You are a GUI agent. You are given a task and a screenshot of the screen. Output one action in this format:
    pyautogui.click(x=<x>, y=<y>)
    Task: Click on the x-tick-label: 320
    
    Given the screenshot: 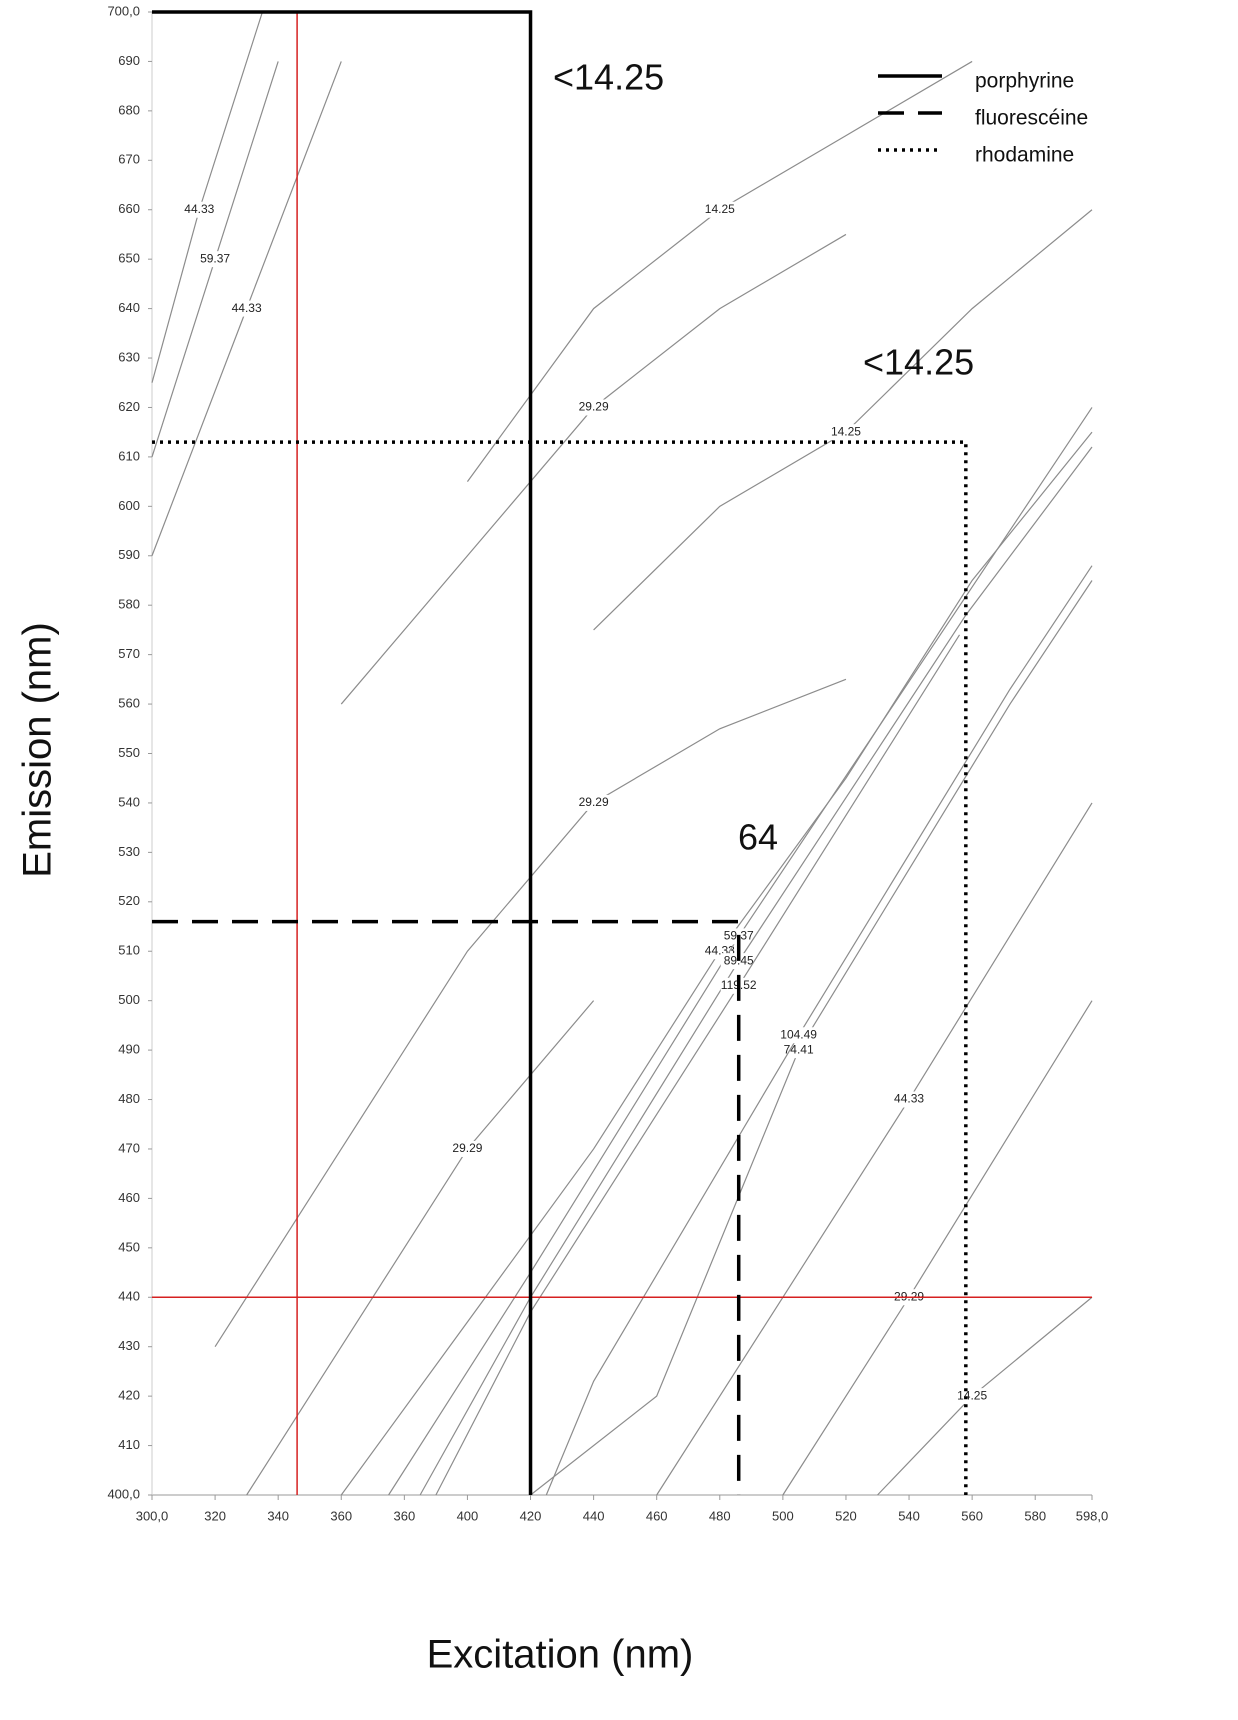 What is the action you would take?
    pyautogui.click(x=215, y=1515)
    